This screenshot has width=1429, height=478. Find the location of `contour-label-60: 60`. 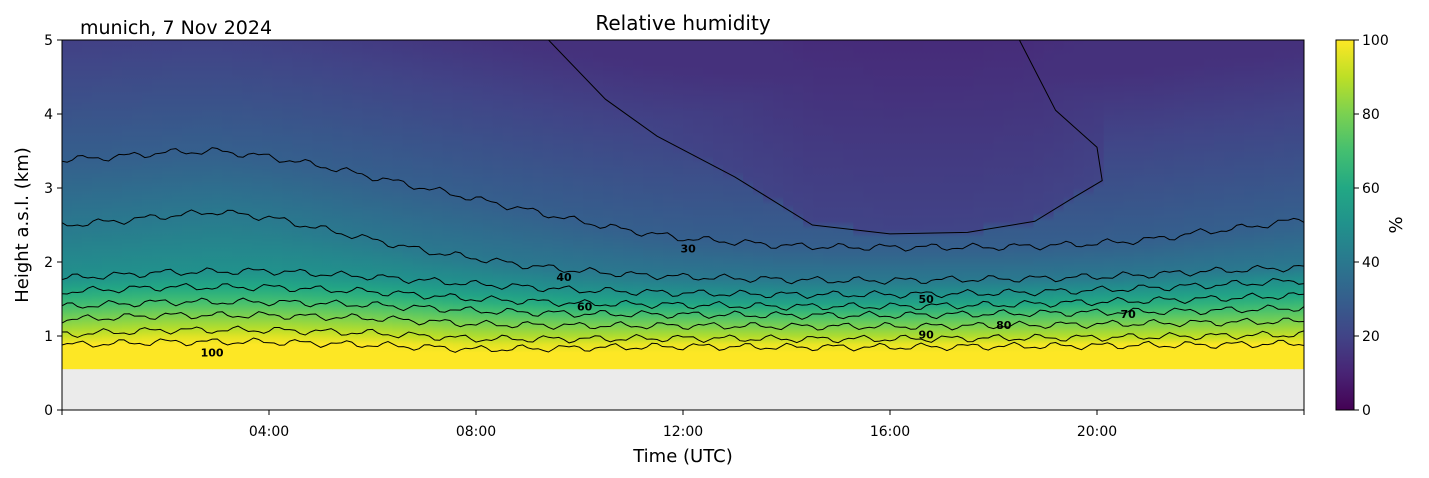

contour-label-60: 60 is located at coordinates (585, 306).